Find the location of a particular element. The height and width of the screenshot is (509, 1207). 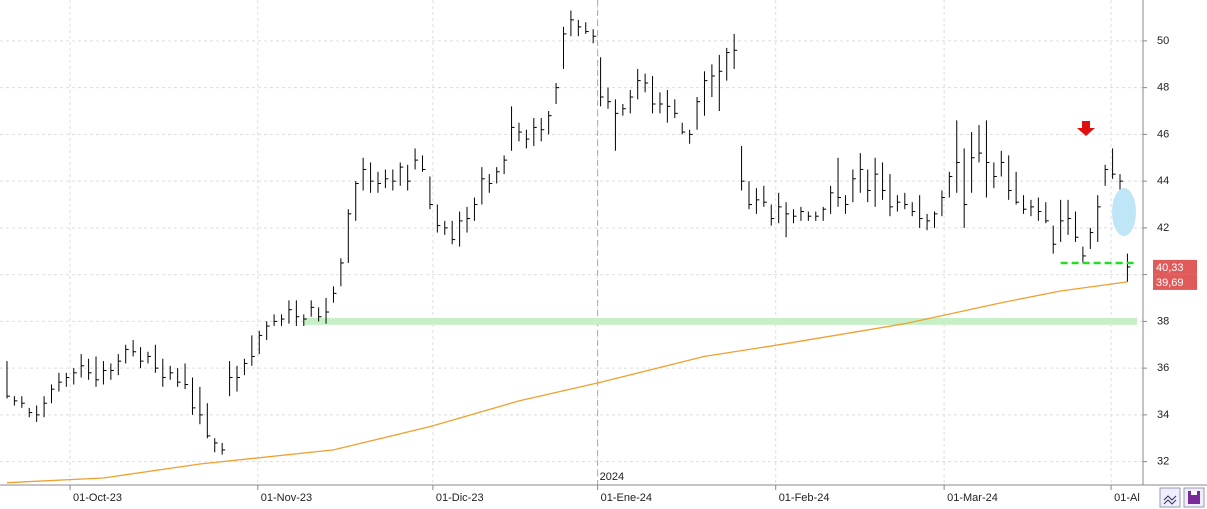

y-tick-label: 38 is located at coordinates (1163, 321).